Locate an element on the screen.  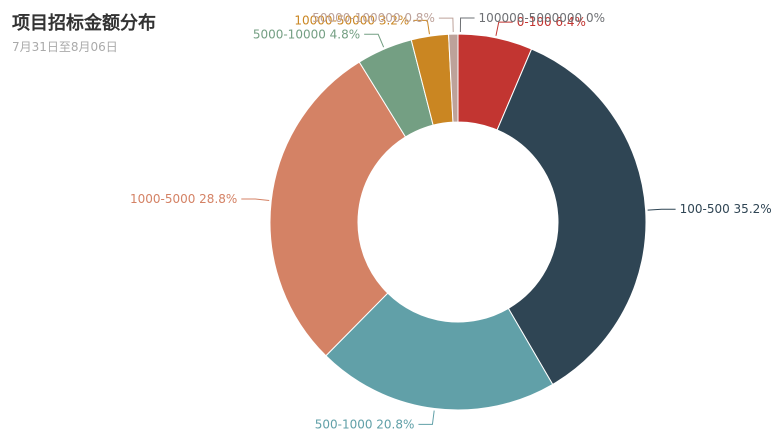
slice-label-10000-50000: 10000-50000 3.2% is located at coordinates (351, 20).